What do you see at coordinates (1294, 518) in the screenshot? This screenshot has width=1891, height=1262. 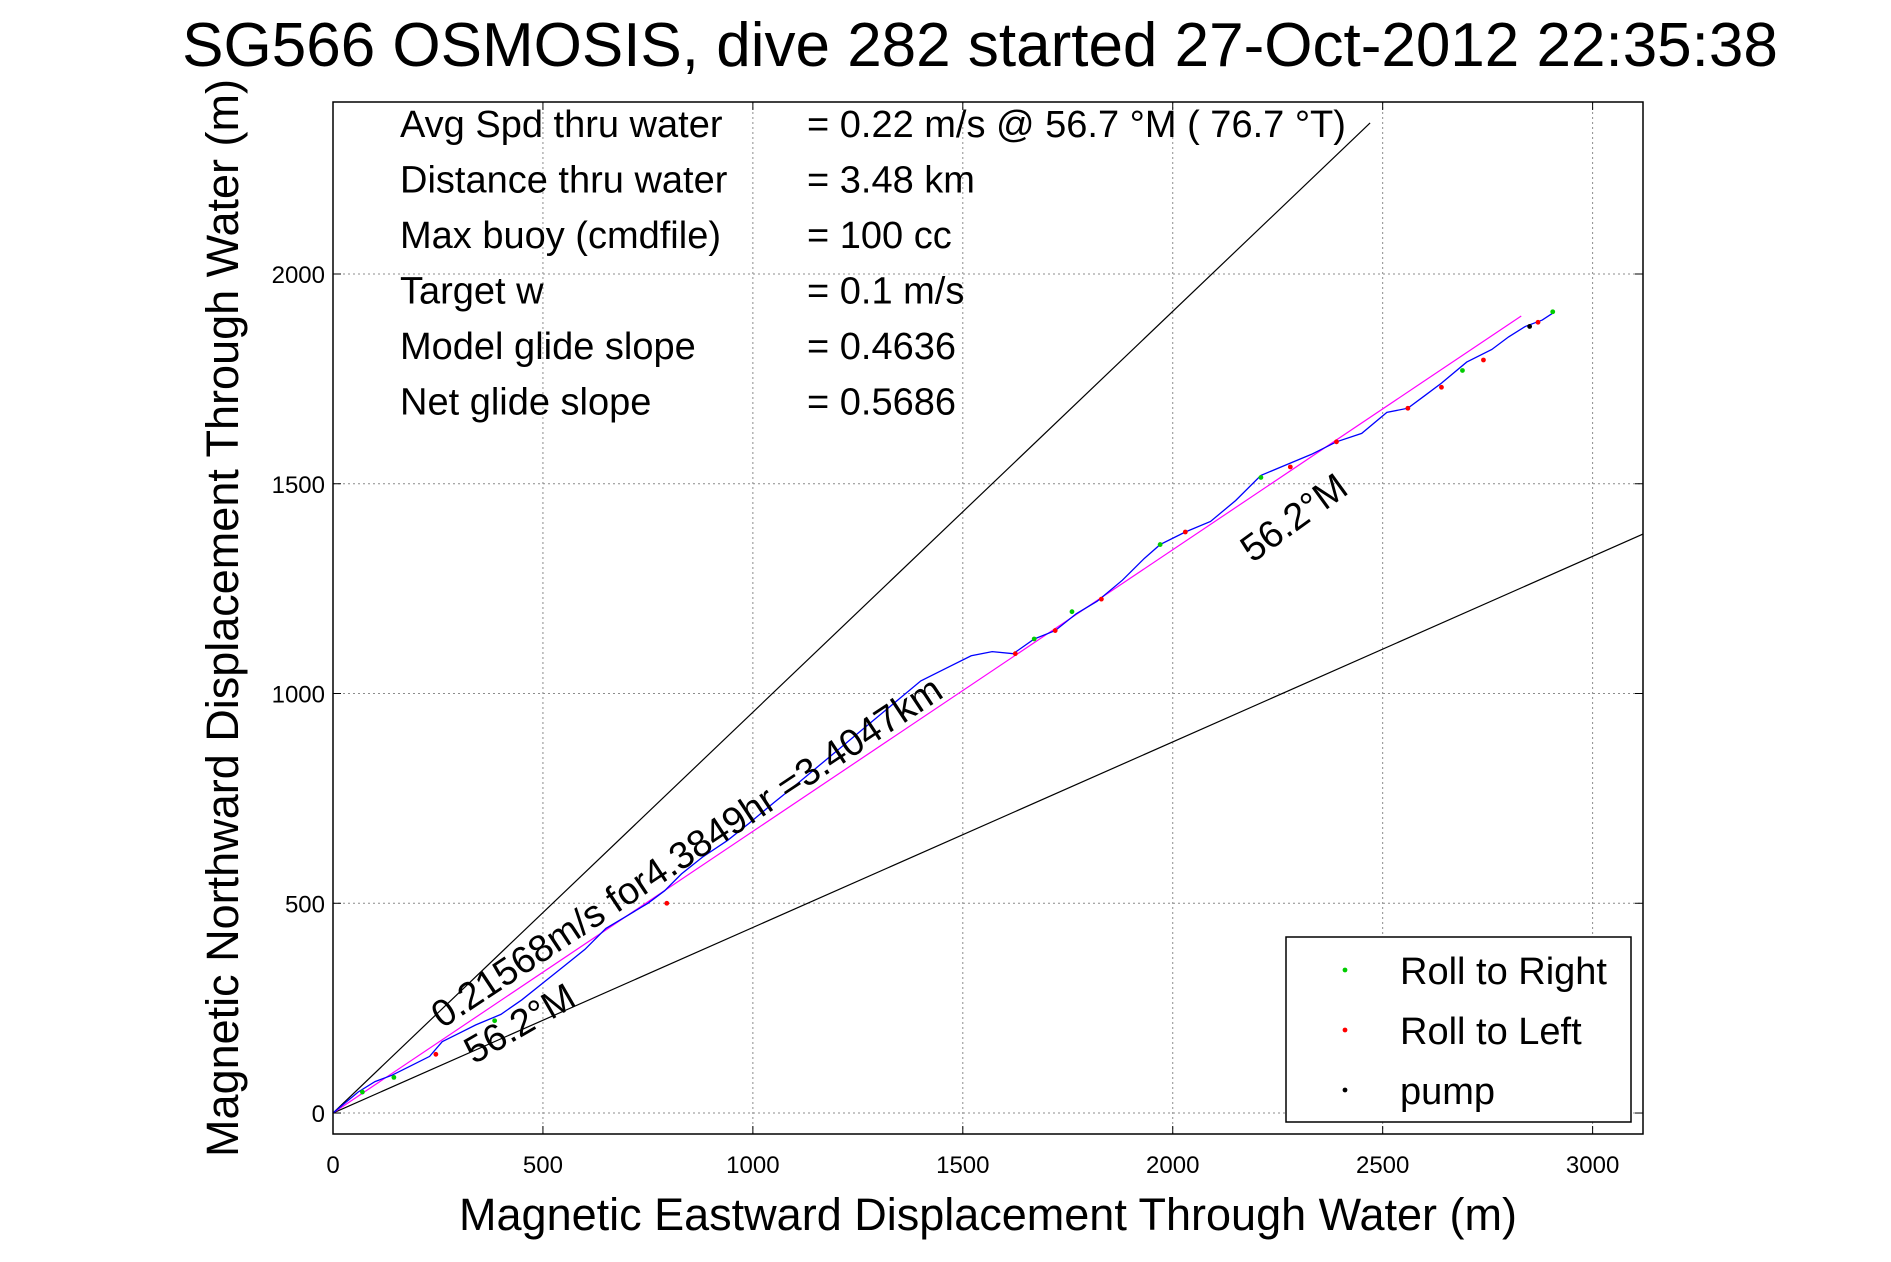 I see `annotation-label: 56.2°M` at bounding box center [1294, 518].